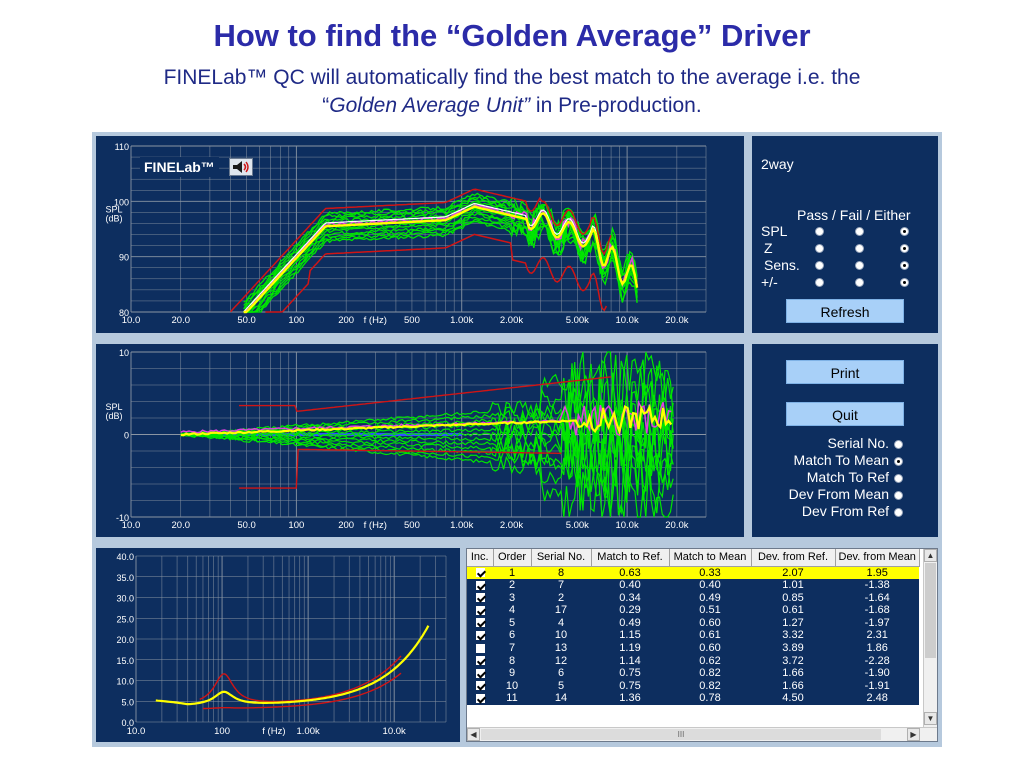 This screenshot has width=1024, height=768. What do you see at coordinates (845, 372) in the screenshot?
I see `print-button: Print` at bounding box center [845, 372].